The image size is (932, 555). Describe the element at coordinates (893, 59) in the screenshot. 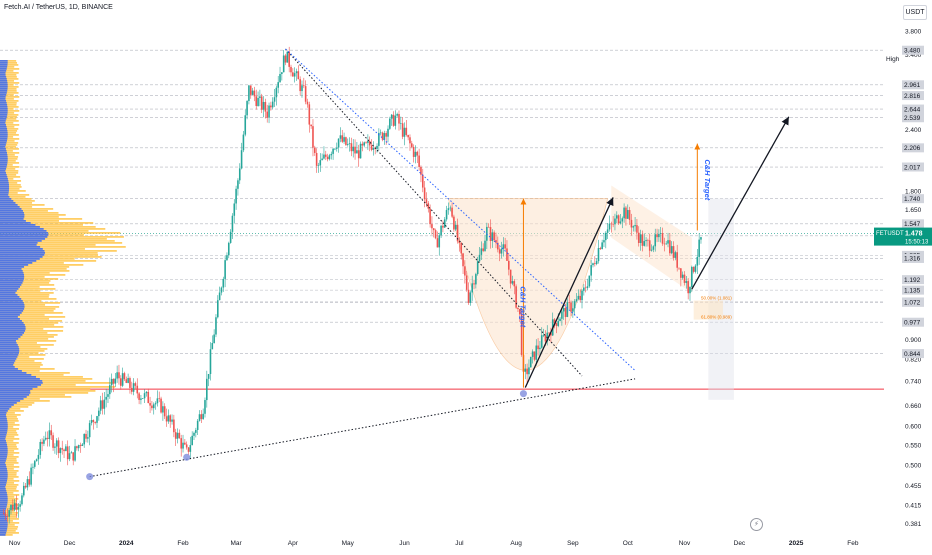

I see `high-label: High` at that location.